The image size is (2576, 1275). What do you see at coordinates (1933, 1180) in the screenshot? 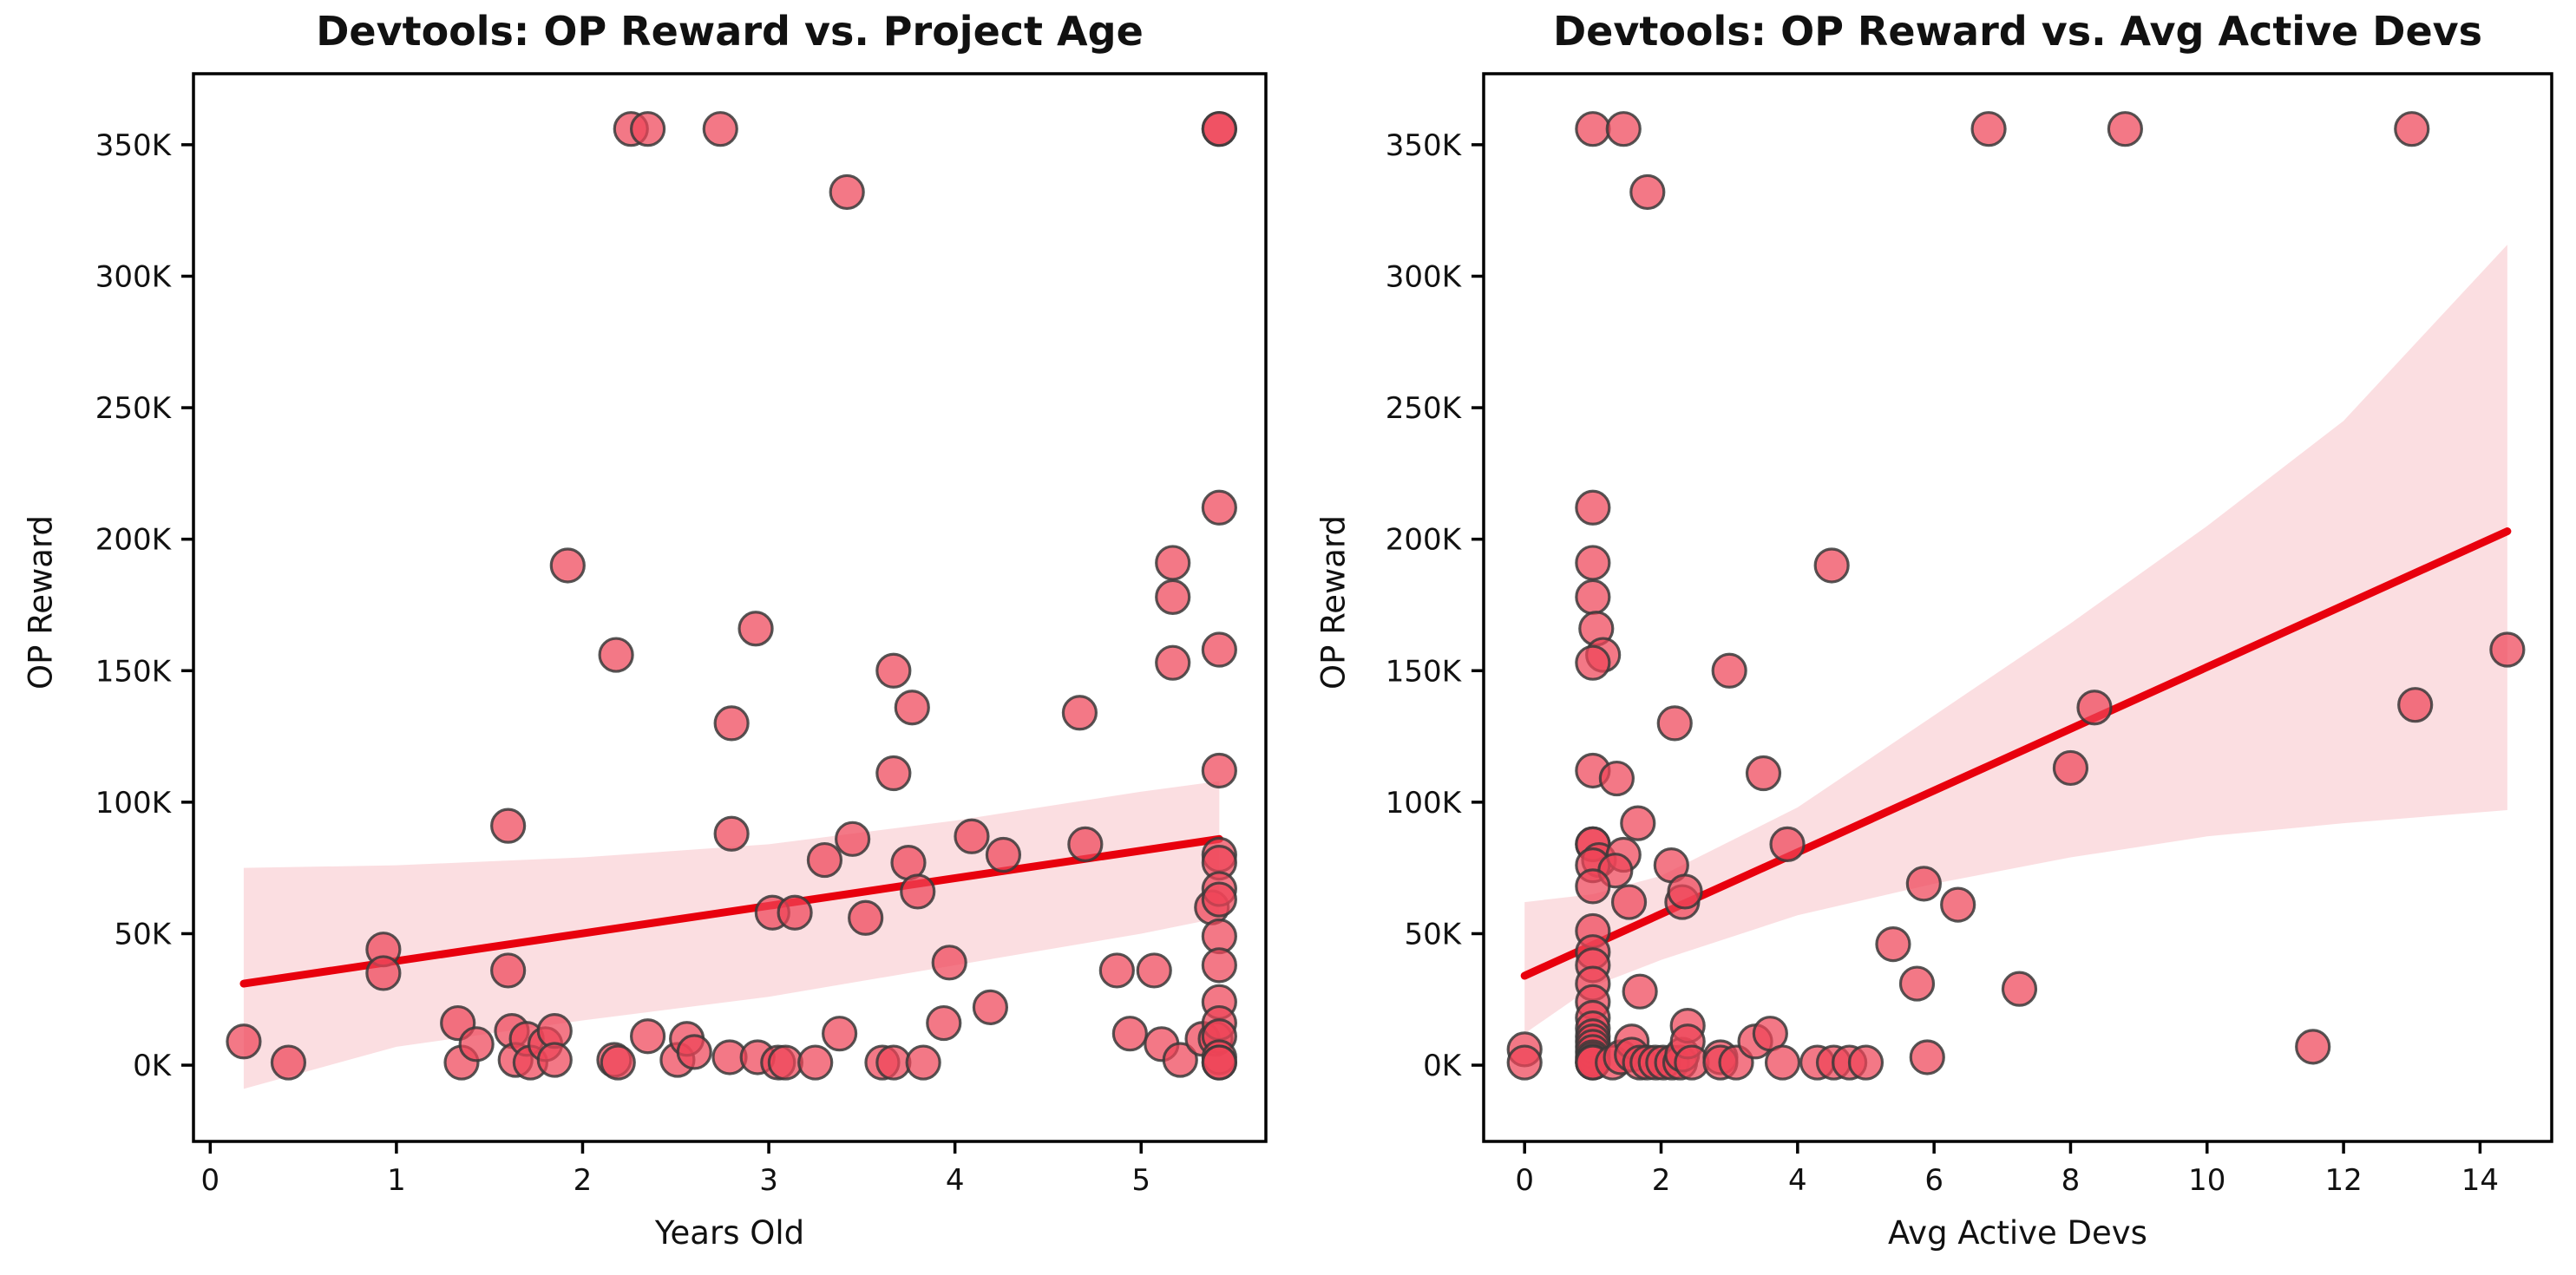
I see `right-x-tick-label: 6` at bounding box center [1933, 1180].